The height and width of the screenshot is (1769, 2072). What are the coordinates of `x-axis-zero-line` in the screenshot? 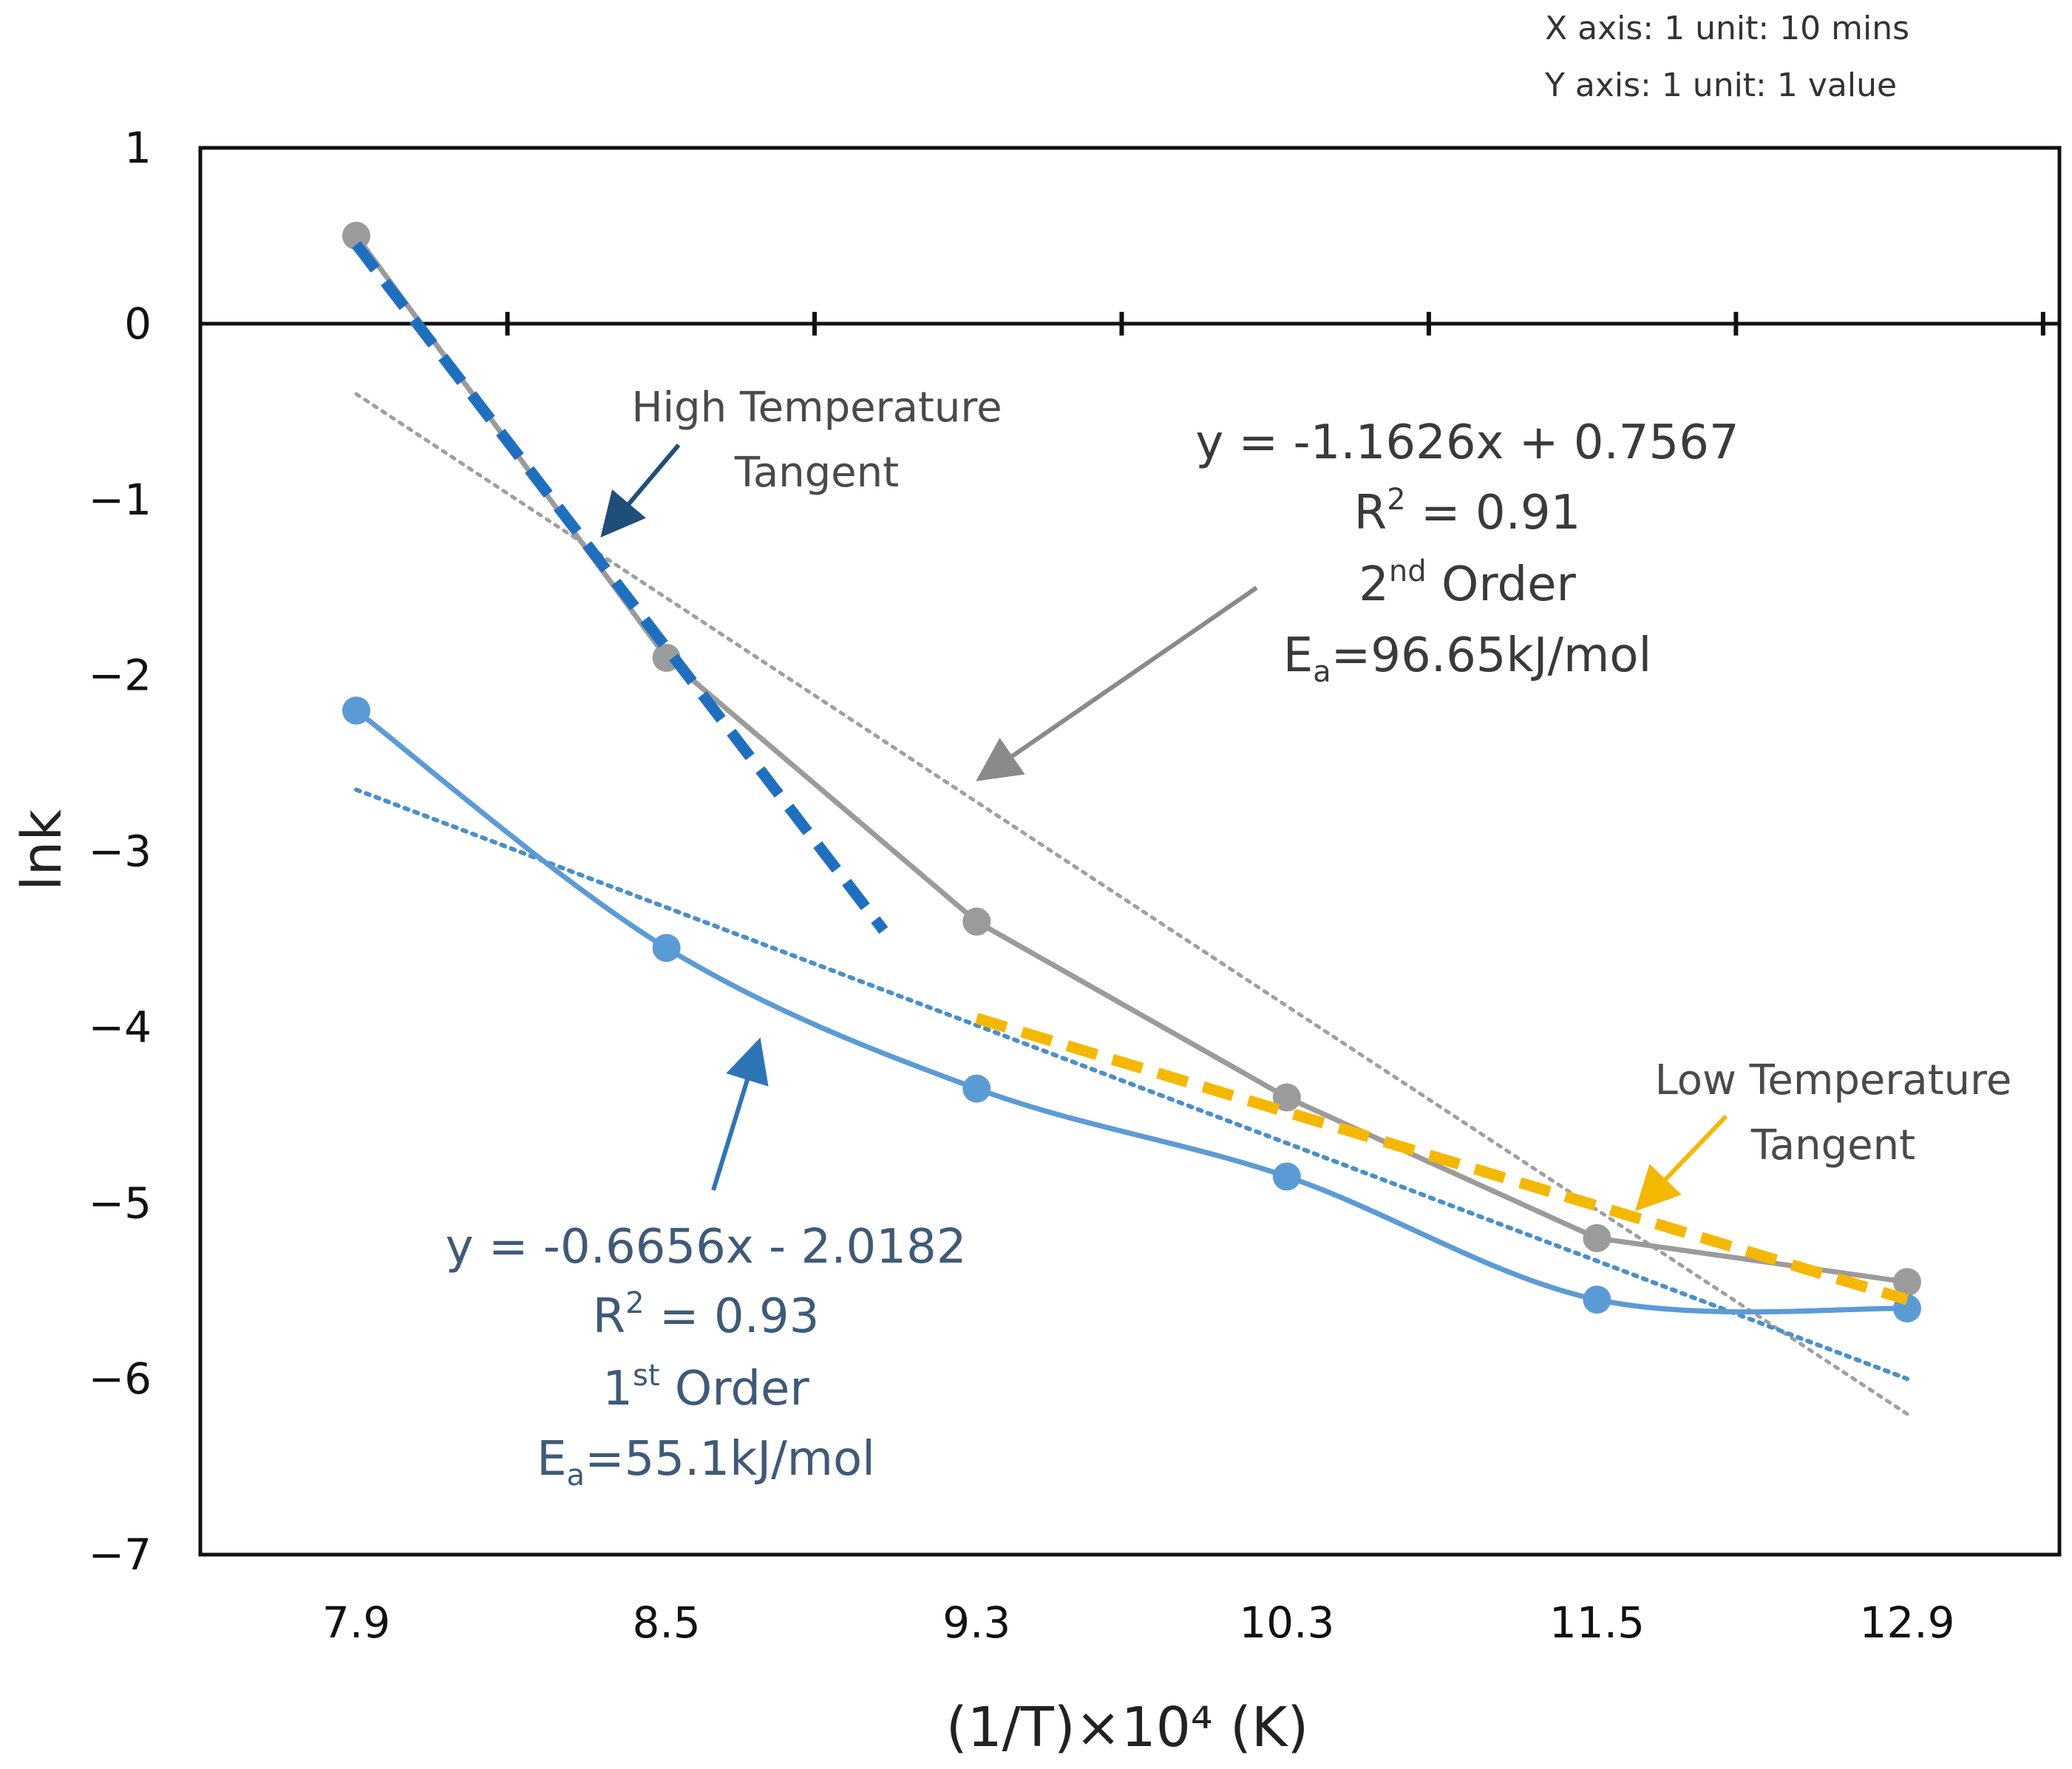 It's located at (1129, 323).